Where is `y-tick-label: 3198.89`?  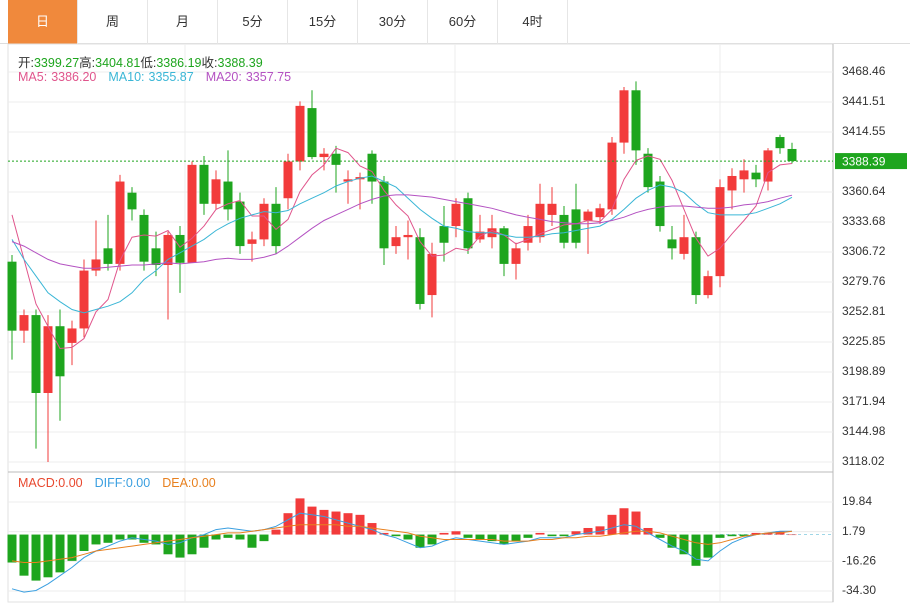 y-tick-label: 3198.89 is located at coordinates (864, 371).